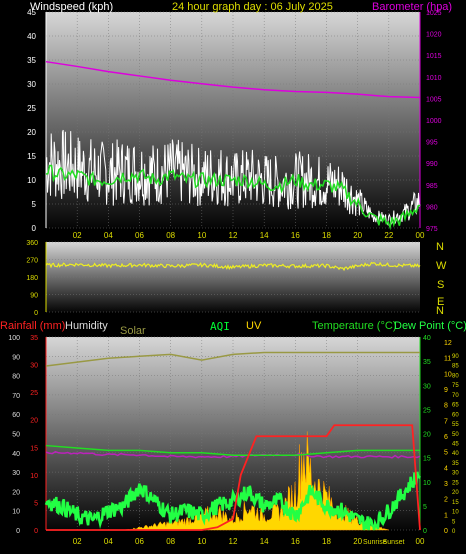  I want to click on uv-tick-label: 5, so click(454, 522).